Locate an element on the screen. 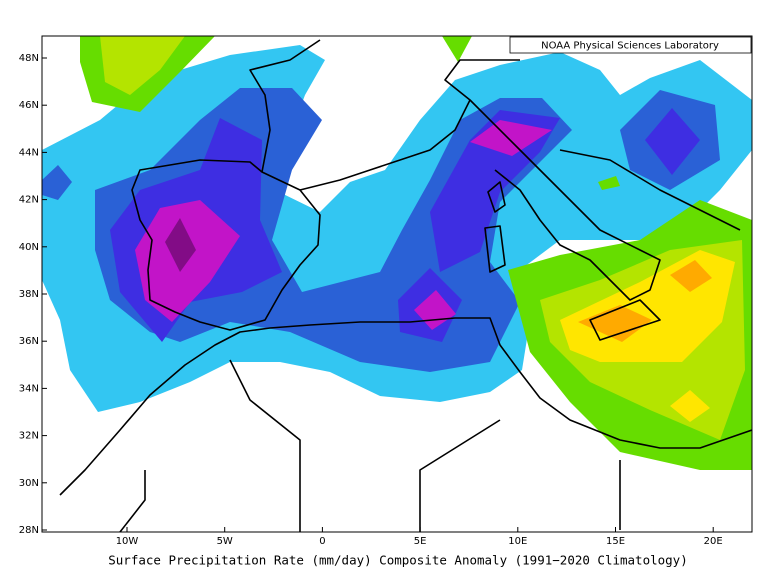 This screenshot has height=573, width=779. lon-label: 20E is located at coordinates (713, 541).